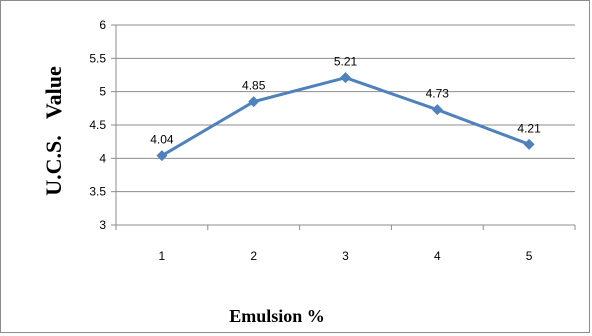  What do you see at coordinates (102, 158) in the screenshot?
I see `y-tick-label: 4` at bounding box center [102, 158].